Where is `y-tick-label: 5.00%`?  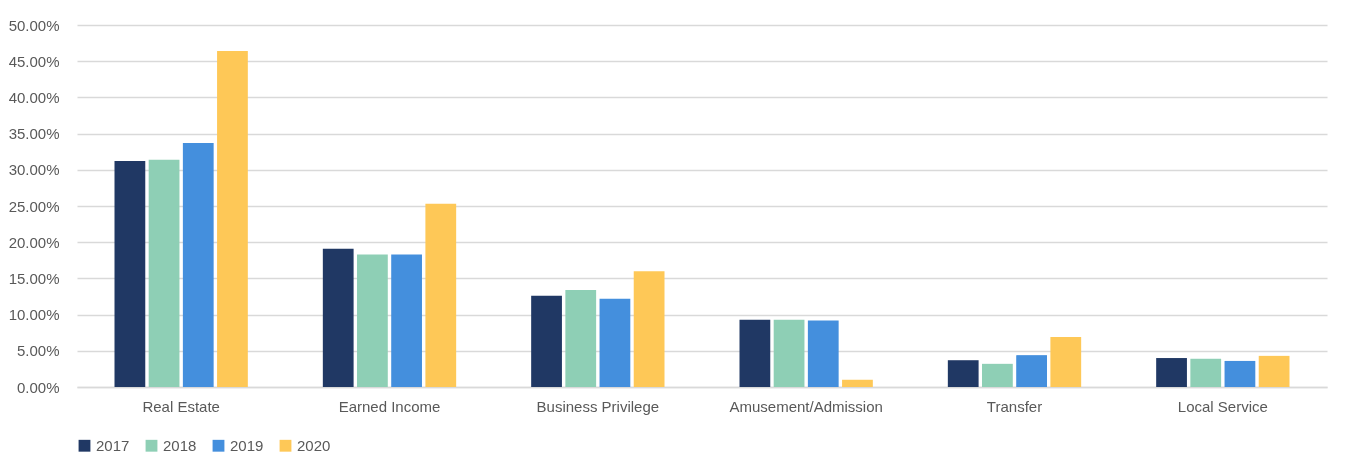
y-tick-label: 5.00% is located at coordinates (38, 351).